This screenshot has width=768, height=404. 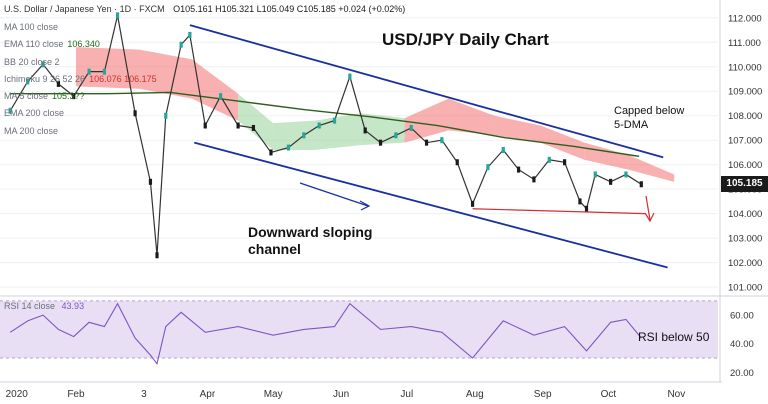 What do you see at coordinates (465, 39) in the screenshot?
I see `chart-title: USD/JPY Daily Chart` at bounding box center [465, 39].